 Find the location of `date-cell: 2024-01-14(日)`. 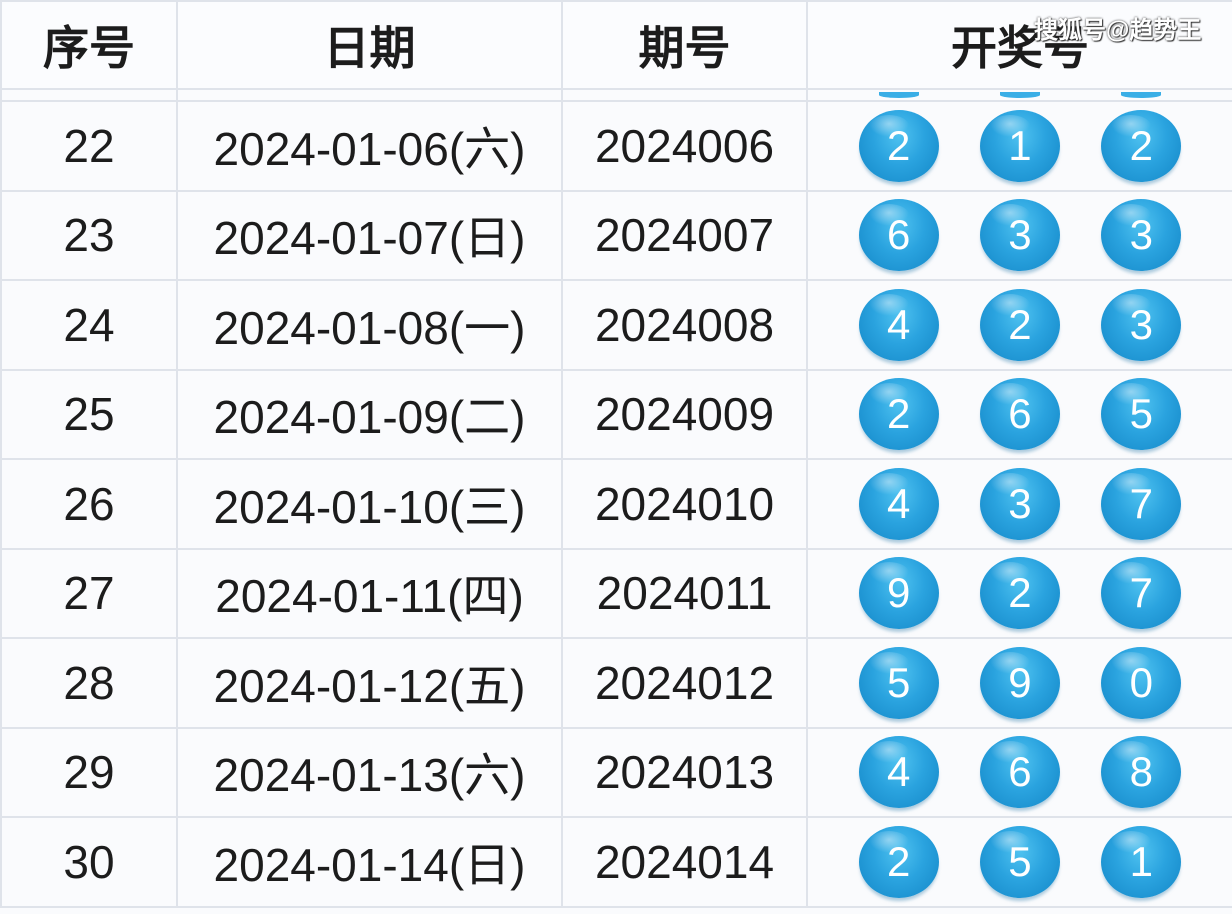

date-cell: 2024-01-14(日) is located at coordinates (369, 862).